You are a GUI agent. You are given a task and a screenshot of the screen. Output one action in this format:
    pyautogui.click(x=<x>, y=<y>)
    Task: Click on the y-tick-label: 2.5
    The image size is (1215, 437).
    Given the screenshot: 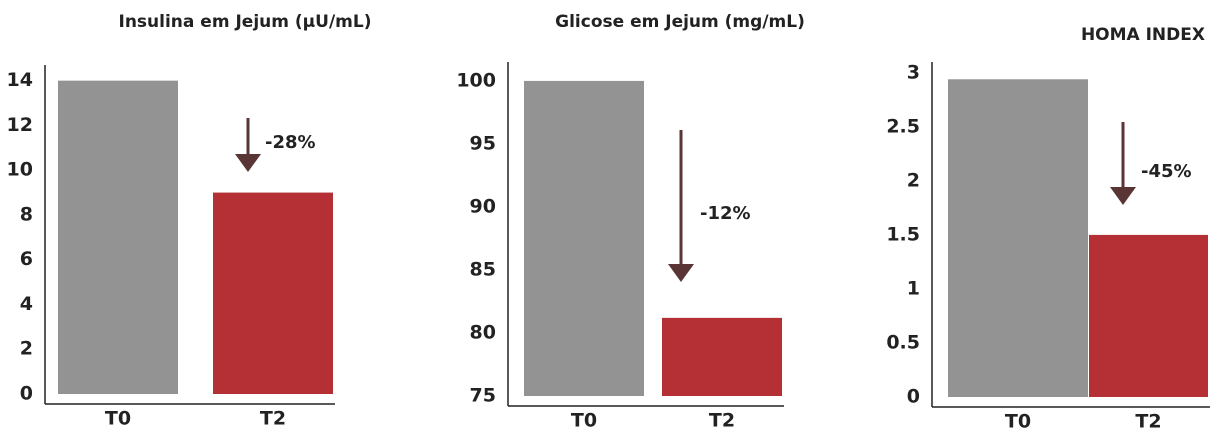 What is the action you would take?
    pyautogui.click(x=903, y=126)
    